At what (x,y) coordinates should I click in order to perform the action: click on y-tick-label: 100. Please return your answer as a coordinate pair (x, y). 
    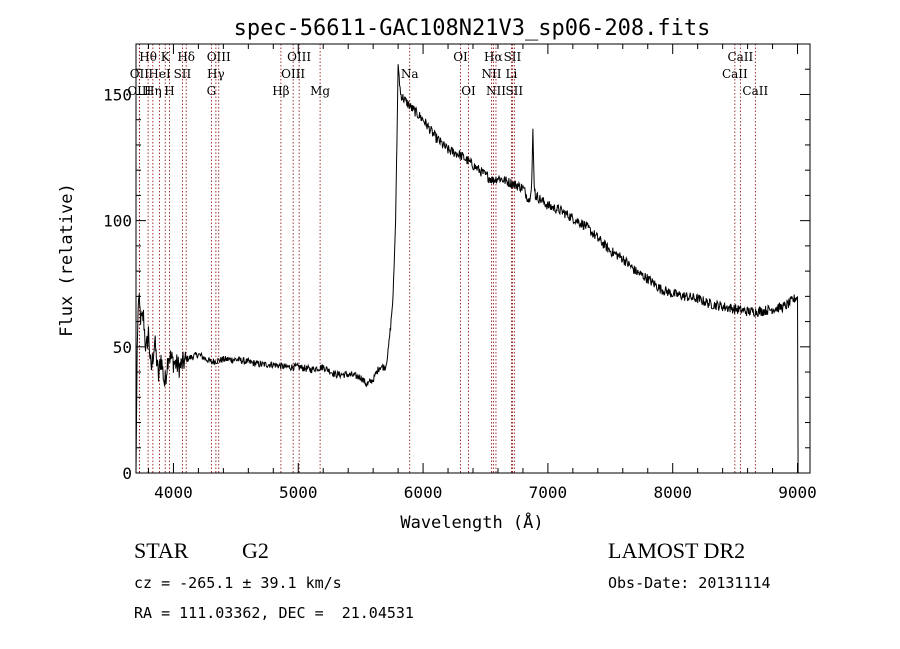
    Looking at the image, I should click on (117, 221).